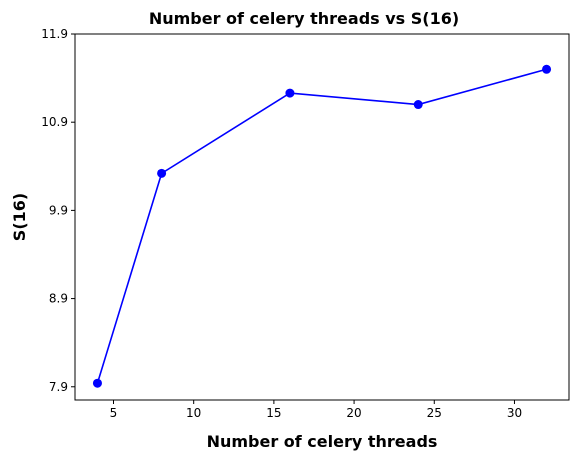 The image size is (581, 461). What do you see at coordinates (353, 413) in the screenshot?
I see `x-tick-label: 20` at bounding box center [353, 413].